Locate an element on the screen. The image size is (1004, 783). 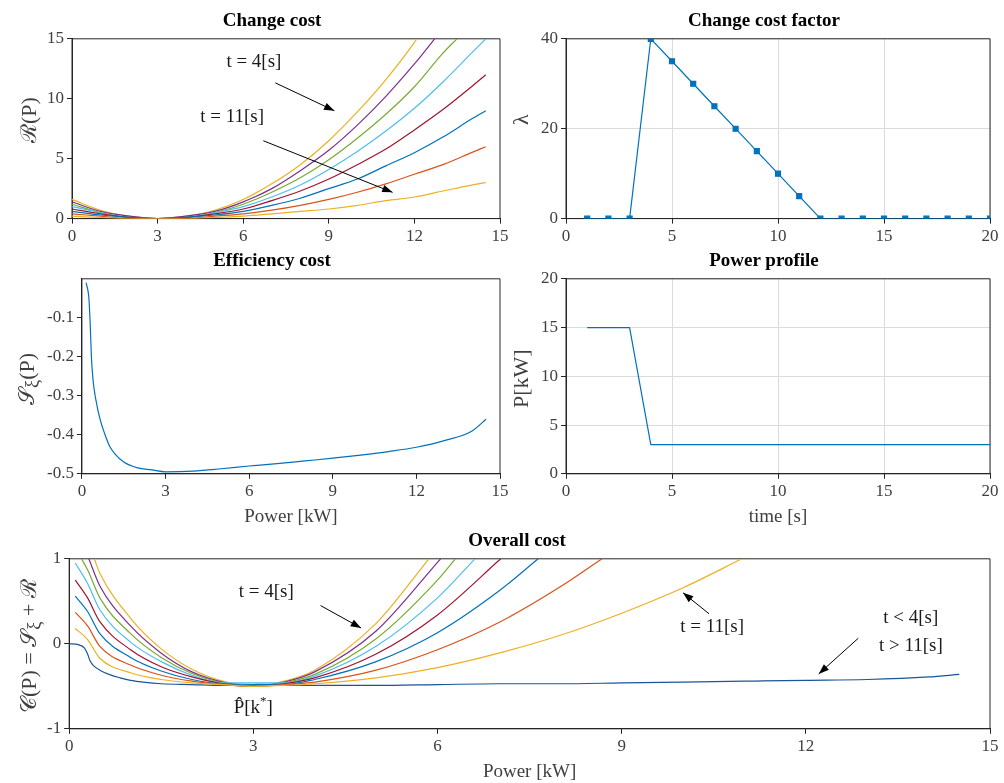
y-tick-label: -0.2 is located at coordinates (60, 356).